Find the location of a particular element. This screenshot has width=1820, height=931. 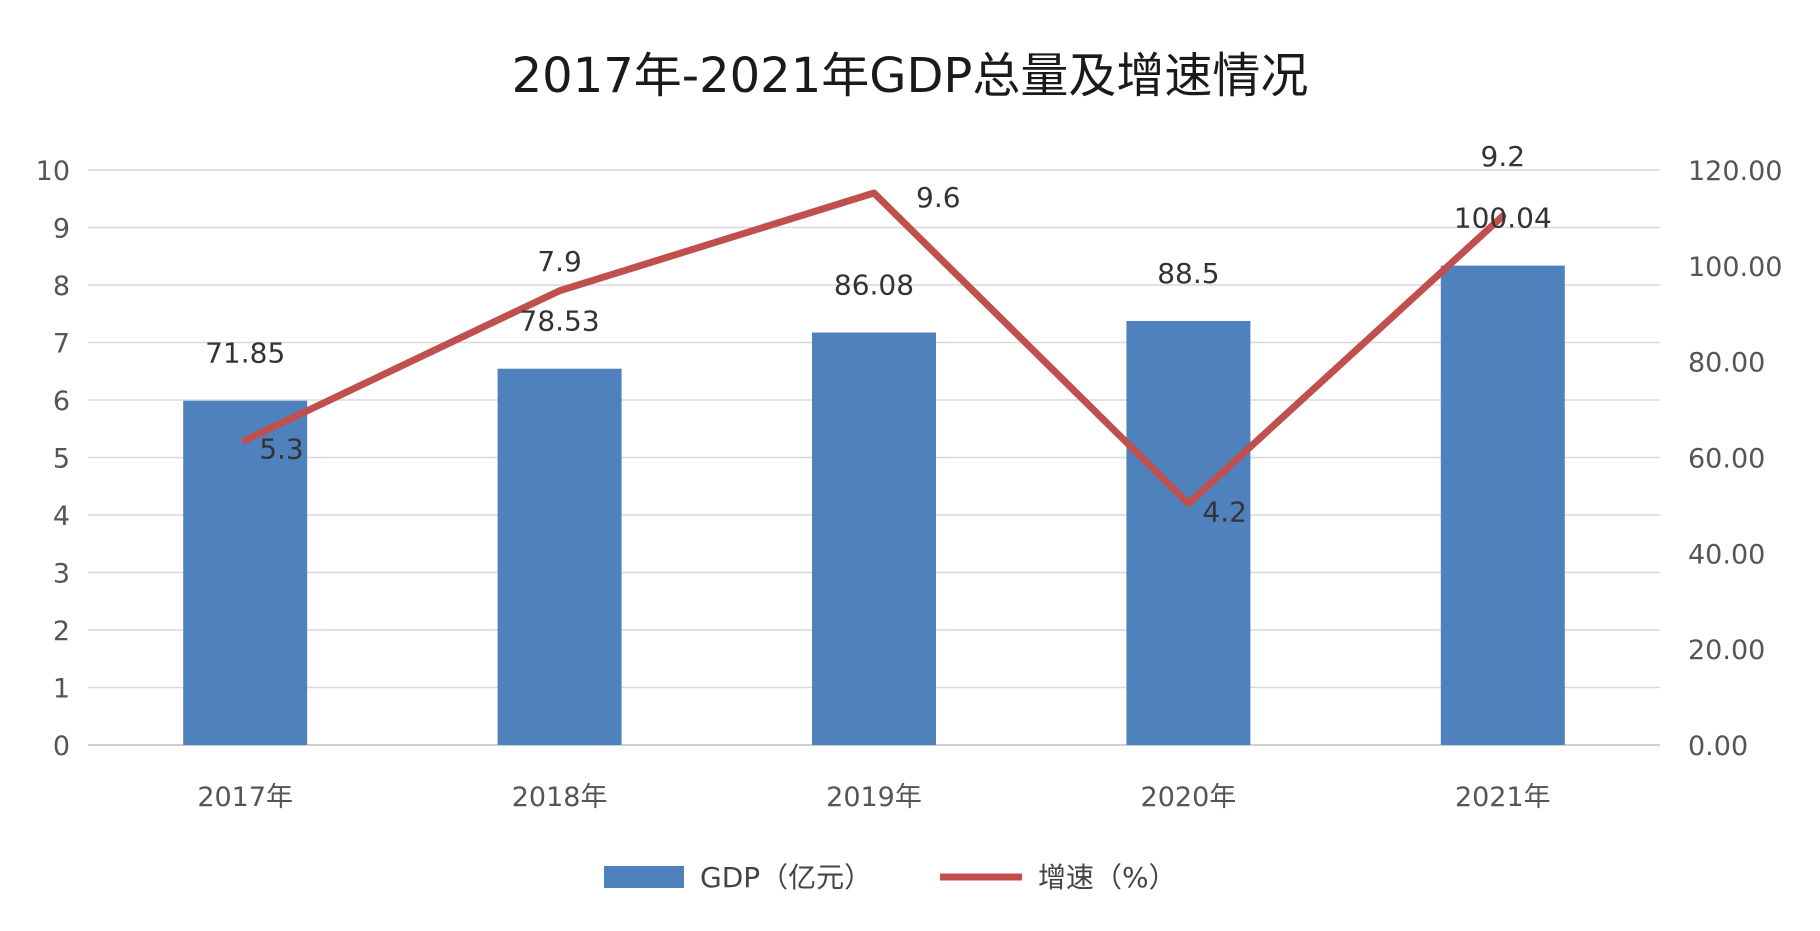

x-axis-category-label: 2020年 is located at coordinates (1189, 797).